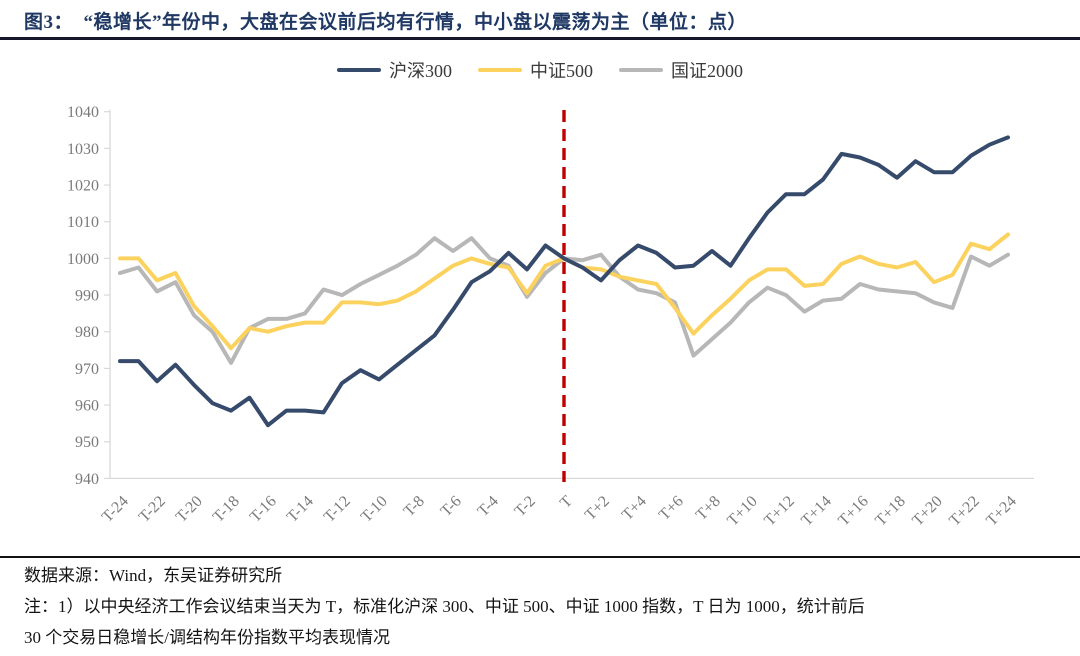  I want to click on y-axis-label: 1030, so click(83, 149).